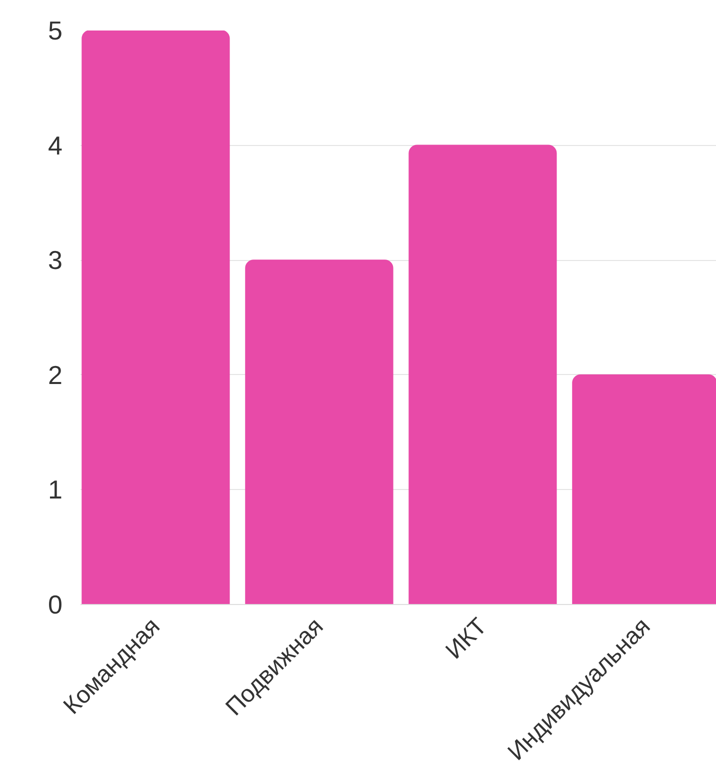 The image size is (716, 778). Describe the element at coordinates (55, 375) in the screenshot. I see `y-tick-label: 2` at that location.